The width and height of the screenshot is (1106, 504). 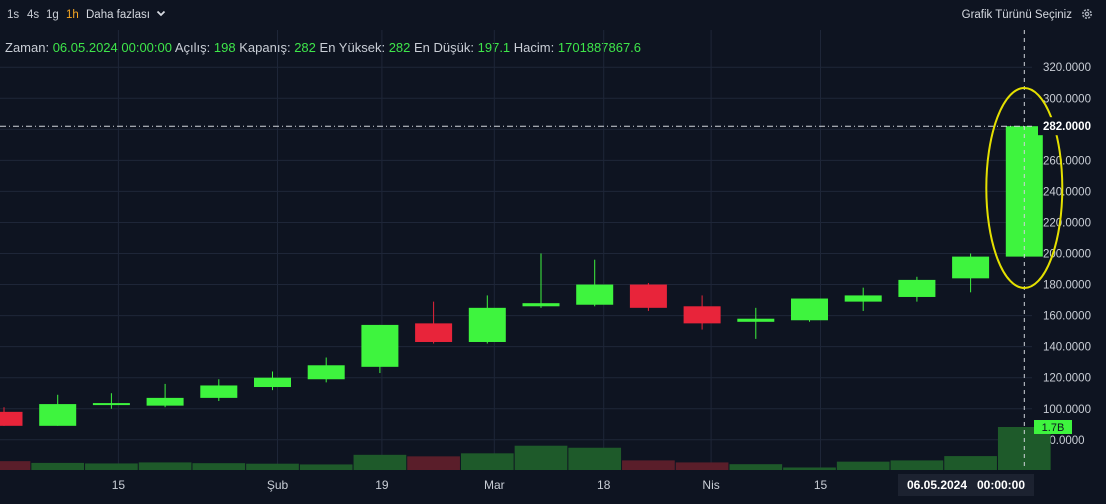 What do you see at coordinates (1067, 410) in the screenshot?
I see `y-tick-label: 100.0000` at bounding box center [1067, 410].